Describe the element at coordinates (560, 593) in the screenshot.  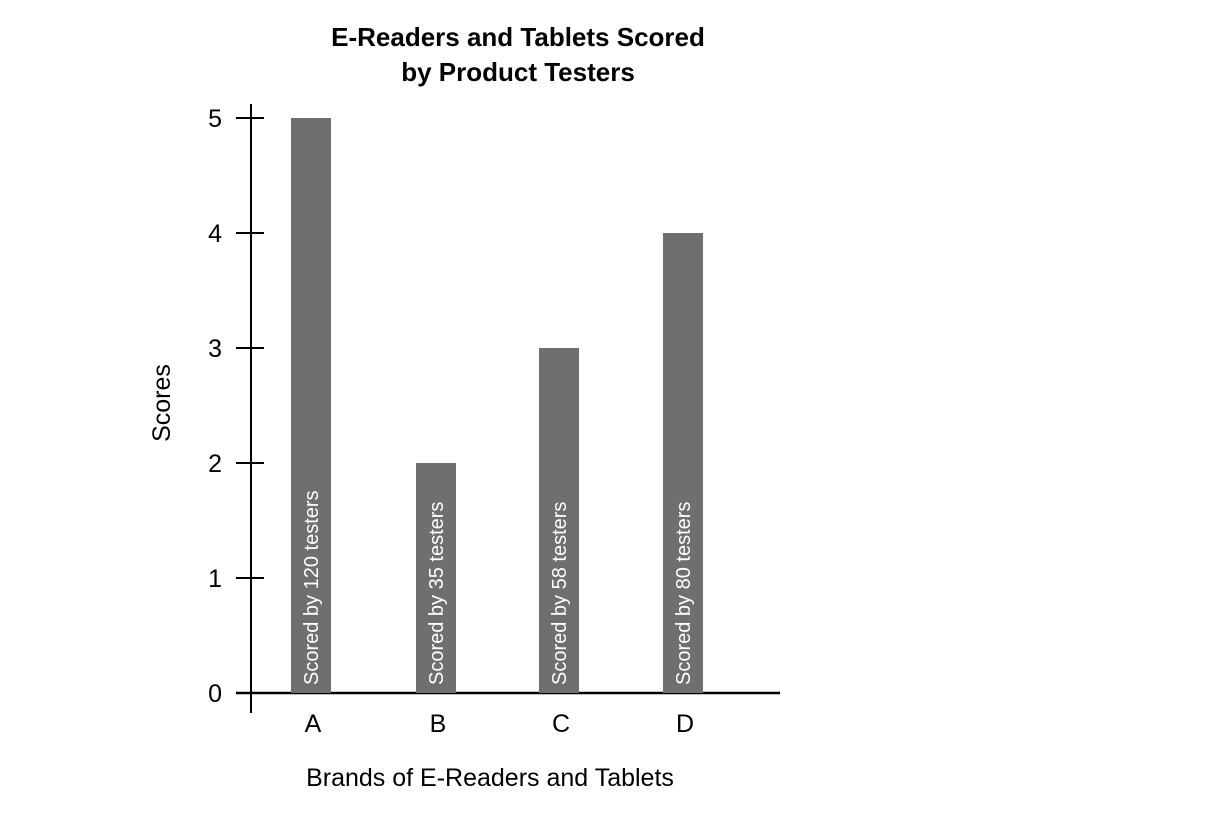
I see `bar-label-c: Scored by 58 testers` at that location.